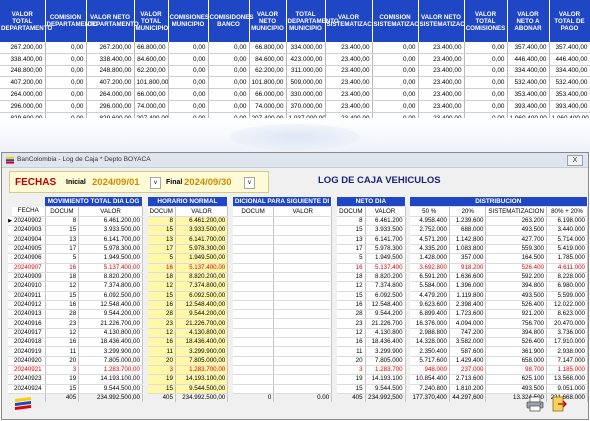  I want to click on col-header-20: 20%, so click(468, 211).